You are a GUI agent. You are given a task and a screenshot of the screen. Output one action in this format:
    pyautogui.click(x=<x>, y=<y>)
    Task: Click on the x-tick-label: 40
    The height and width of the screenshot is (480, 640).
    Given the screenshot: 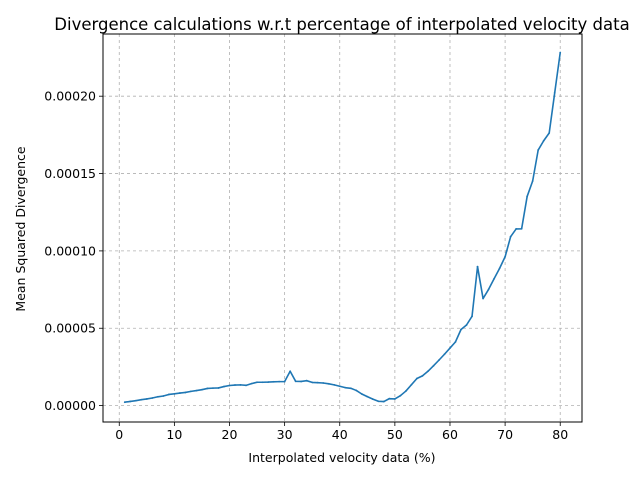 What is the action you would take?
    pyautogui.click(x=340, y=434)
    